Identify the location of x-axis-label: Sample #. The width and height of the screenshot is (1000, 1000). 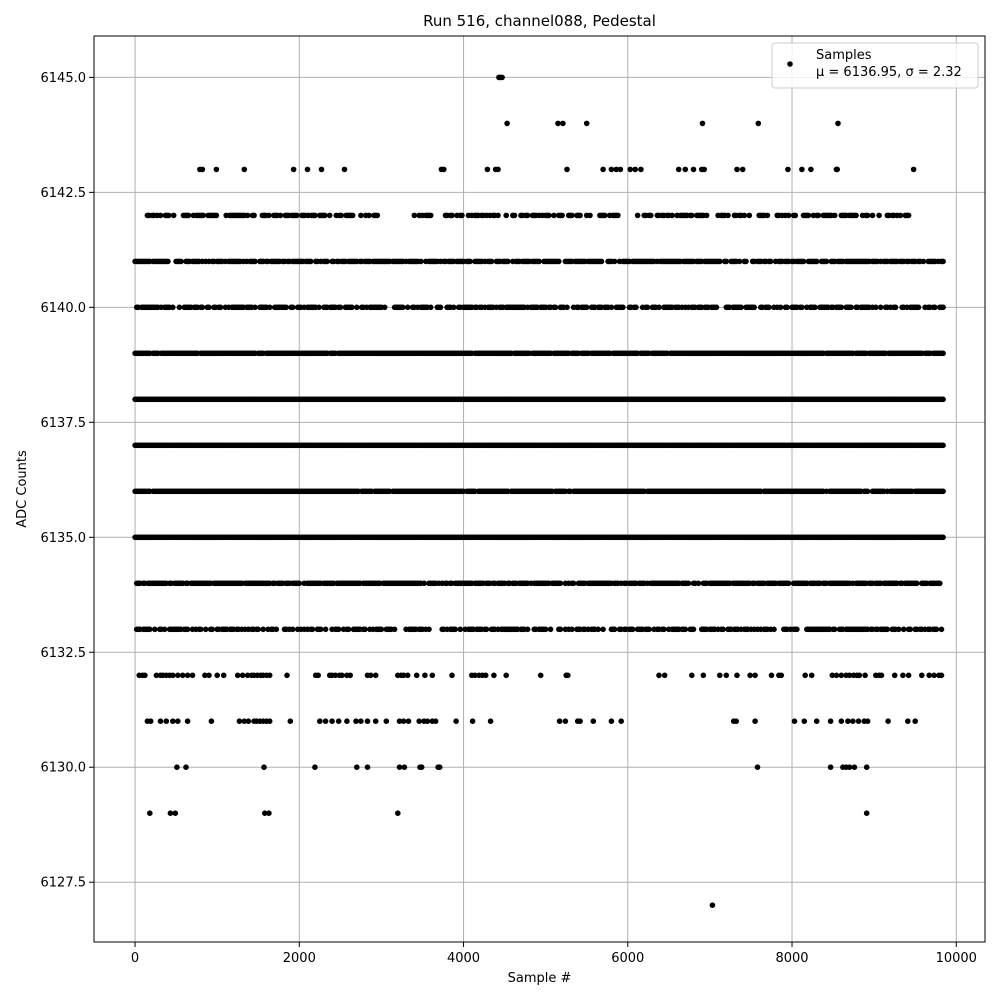
(540, 978).